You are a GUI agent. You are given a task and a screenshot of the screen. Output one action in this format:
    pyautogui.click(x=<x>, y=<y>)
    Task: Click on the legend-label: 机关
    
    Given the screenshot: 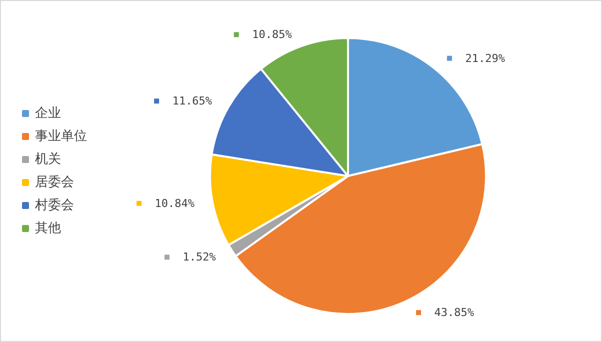 What is the action you would take?
    pyautogui.click(x=48, y=159)
    